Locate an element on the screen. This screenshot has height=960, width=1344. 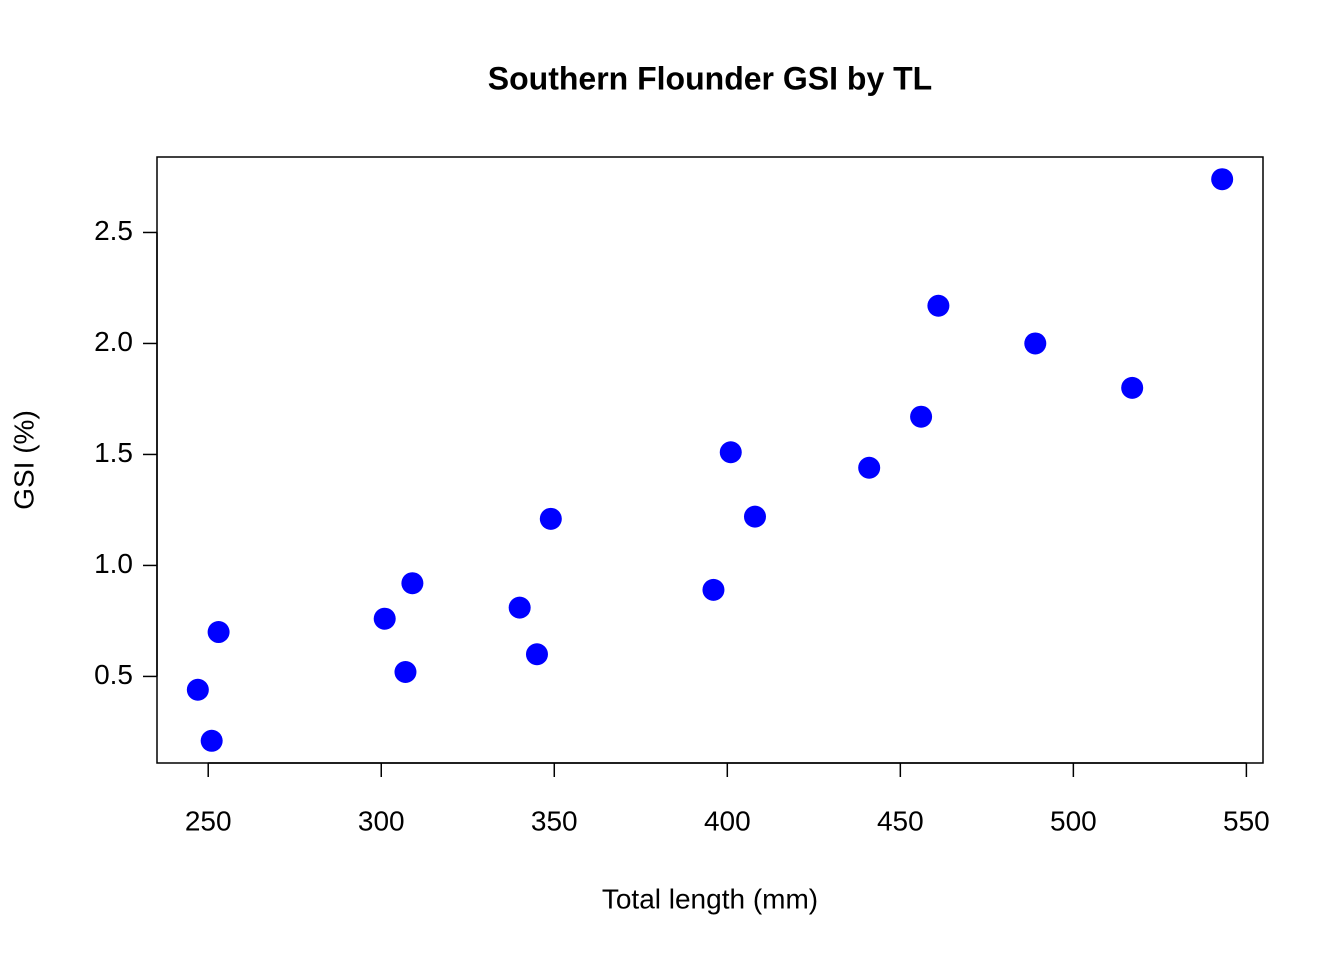
x-tick-label: 250 is located at coordinates (208, 820).